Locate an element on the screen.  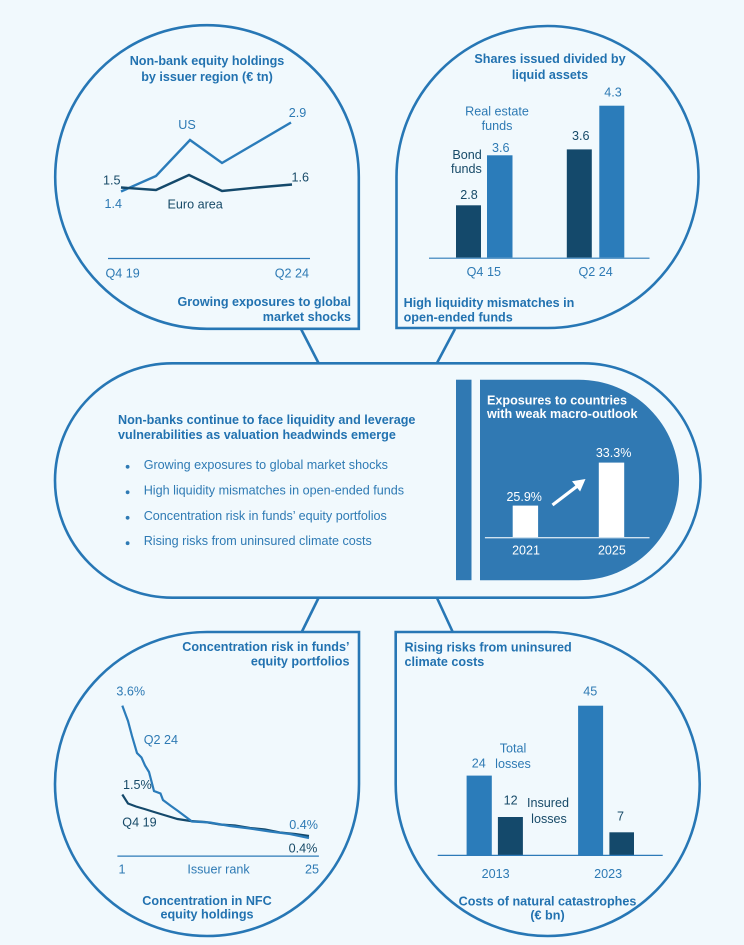
svg-text: climate costs is located at coordinates (445, 662).